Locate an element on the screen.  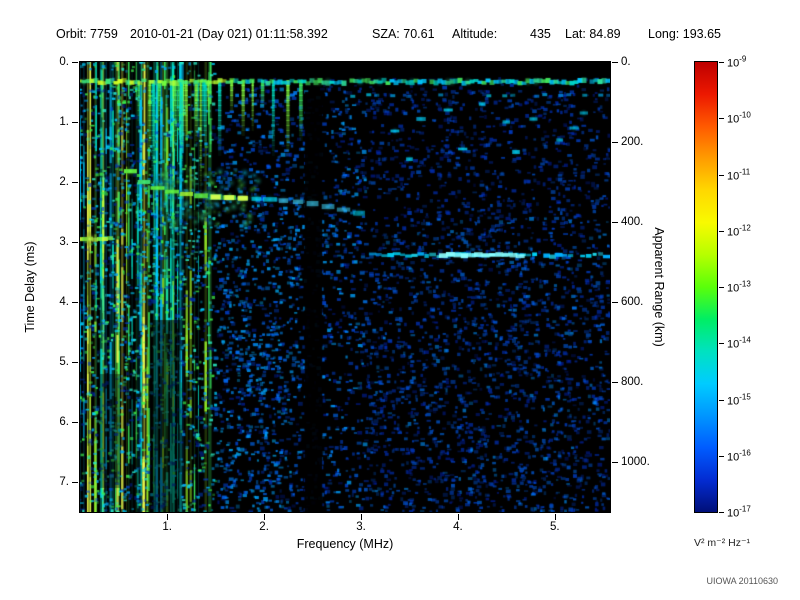
x-axis-label: Frequency (MHz) is located at coordinates (345, 544).